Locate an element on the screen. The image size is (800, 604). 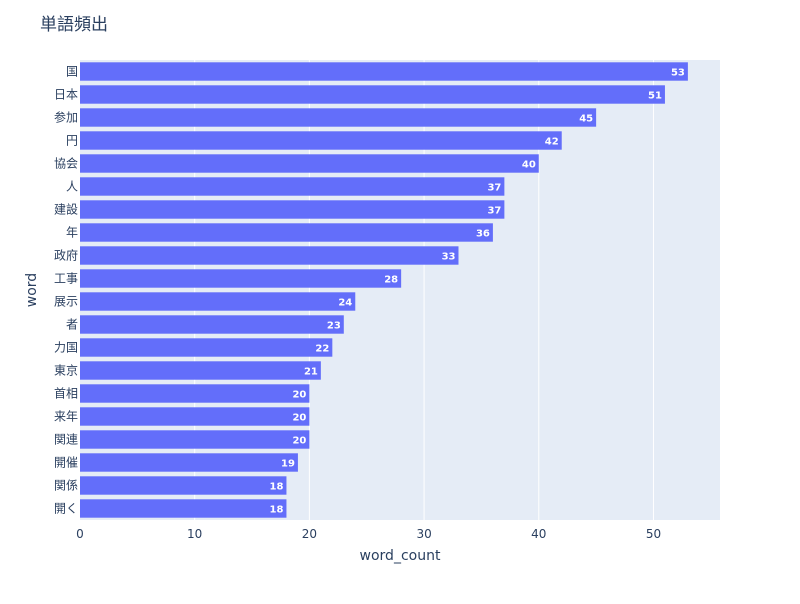
y-axis-title: word is located at coordinates (32, 290).